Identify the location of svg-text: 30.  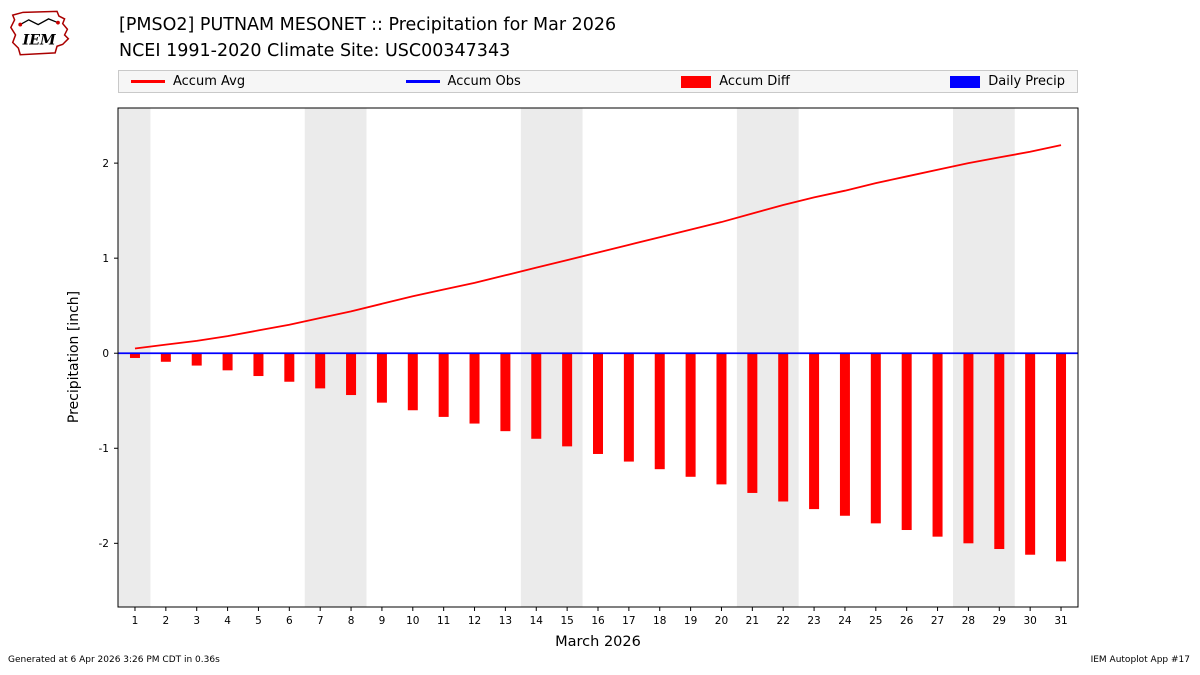
(1029, 621).